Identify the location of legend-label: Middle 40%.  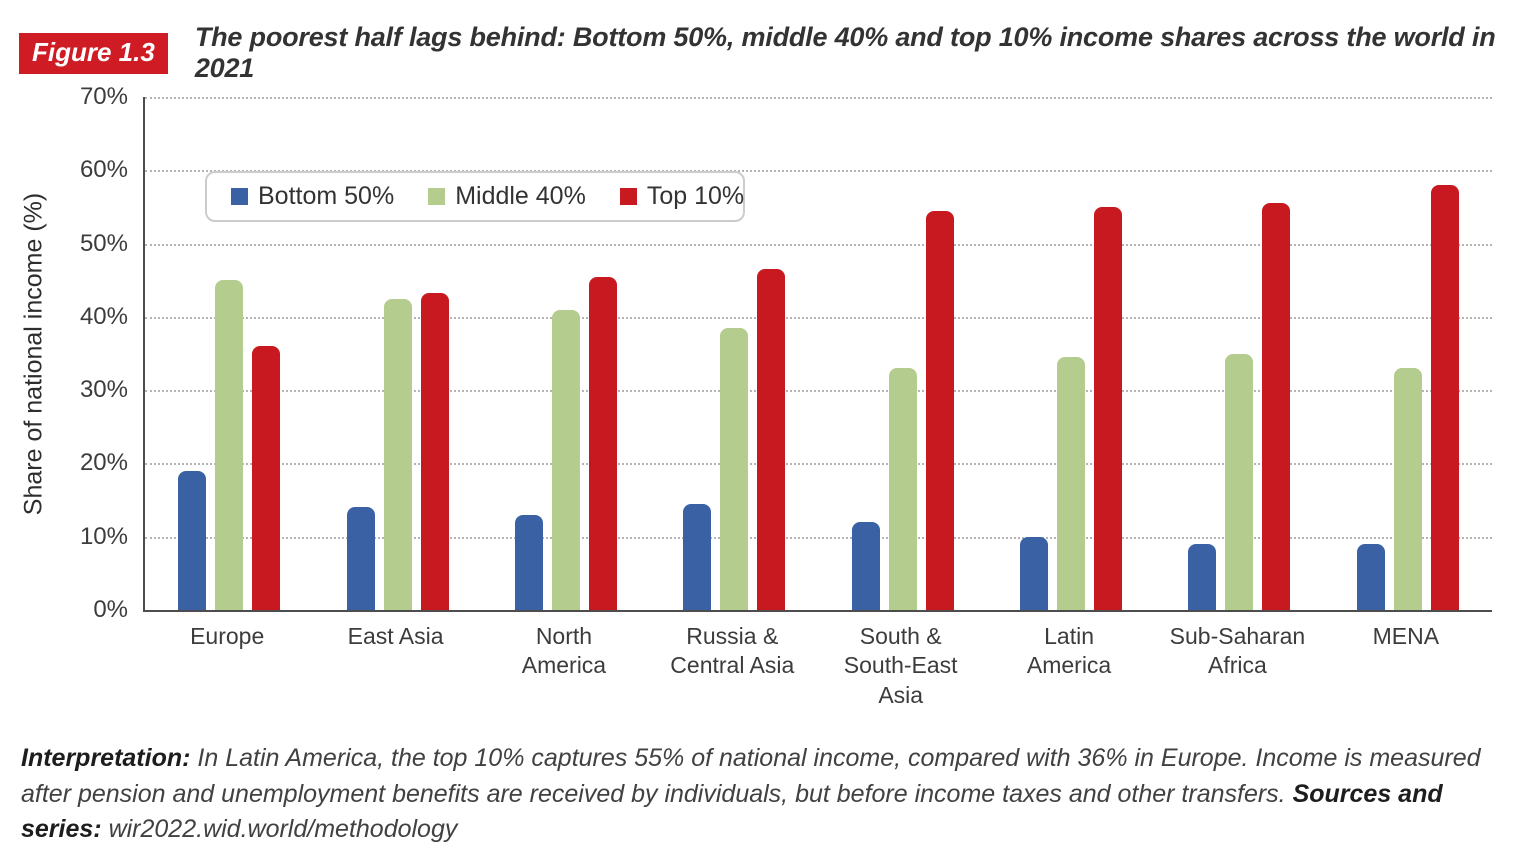
(520, 196).